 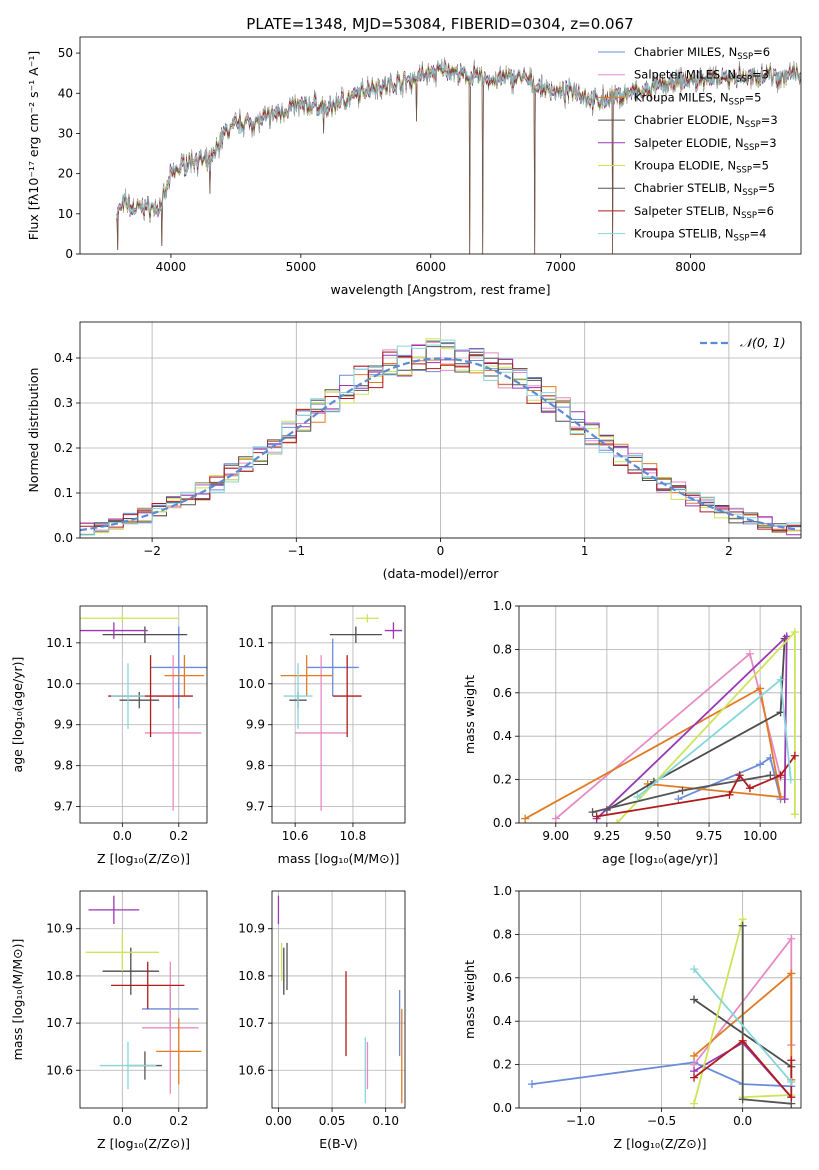 What do you see at coordinates (760, 836) in the screenshot?
I see `x-tick-label: 10.00` at bounding box center [760, 836].